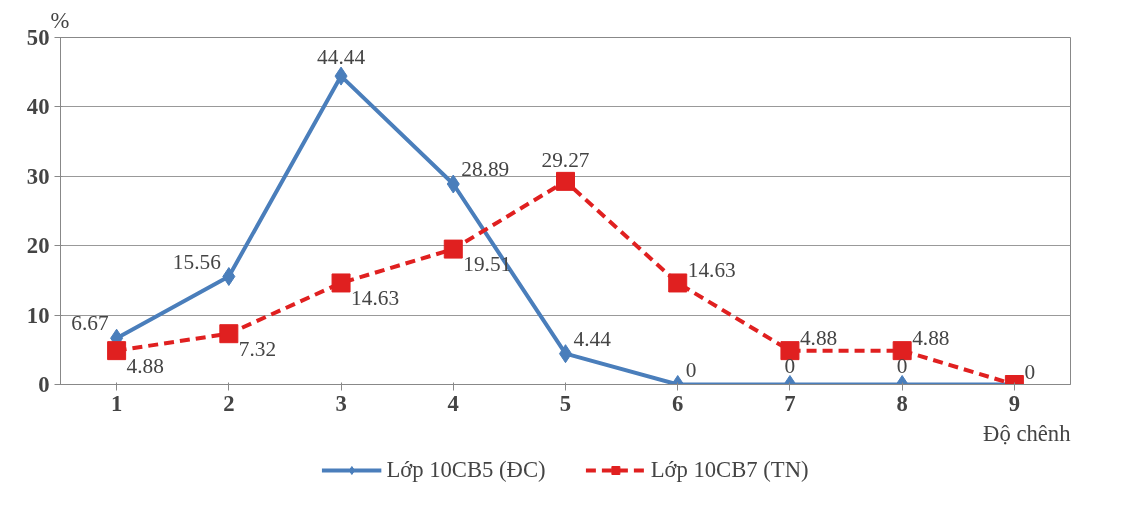 This screenshot has height=514, width=1132. What do you see at coordinates (44, 384) in the screenshot?
I see `y-tick-label: 0` at bounding box center [44, 384].